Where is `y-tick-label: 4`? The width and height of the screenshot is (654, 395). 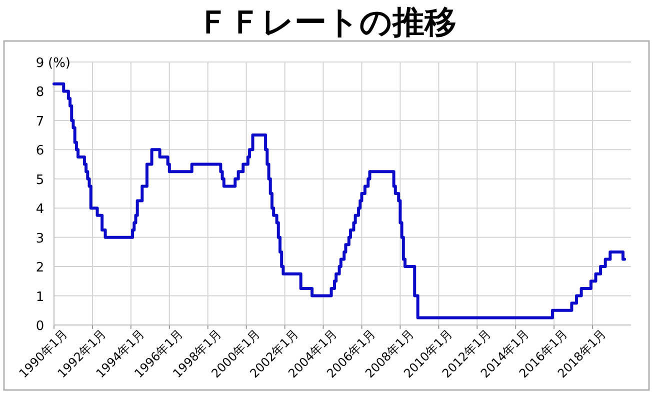
y-tick-label: 4 is located at coordinates (40, 210).